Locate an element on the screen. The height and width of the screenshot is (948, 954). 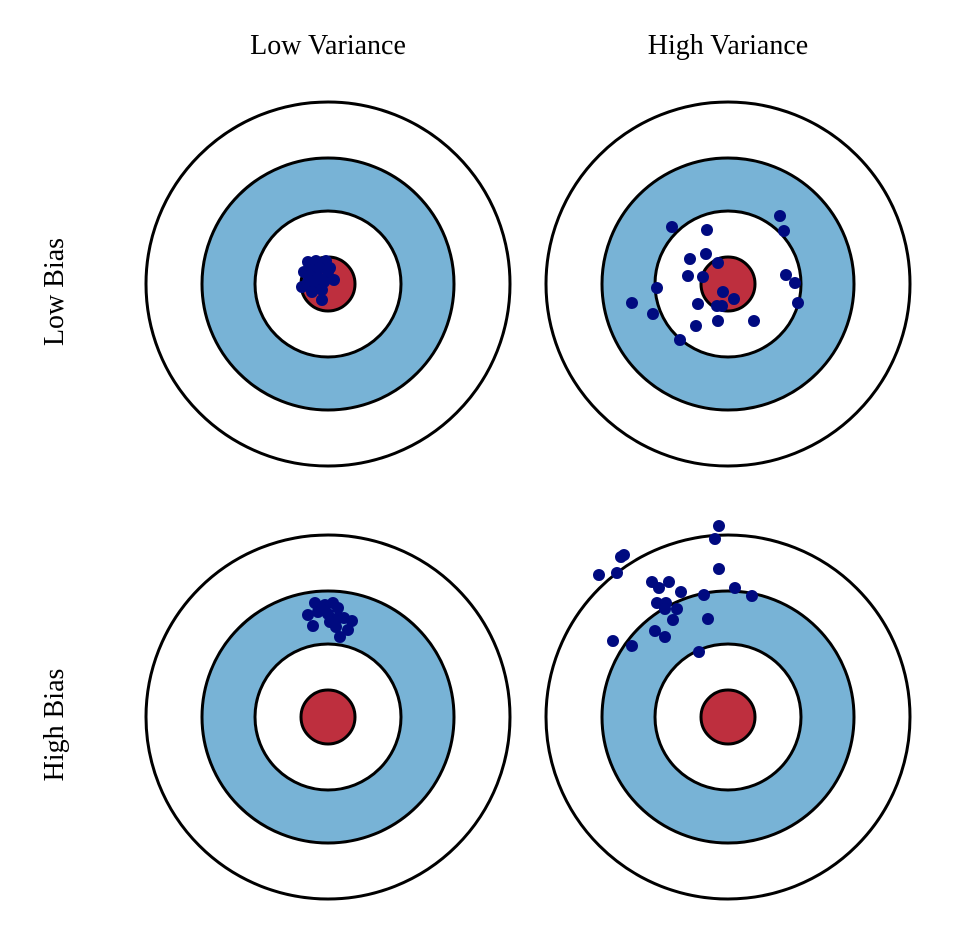
target-low-bias-low-variance is located at coordinates (328, 284).